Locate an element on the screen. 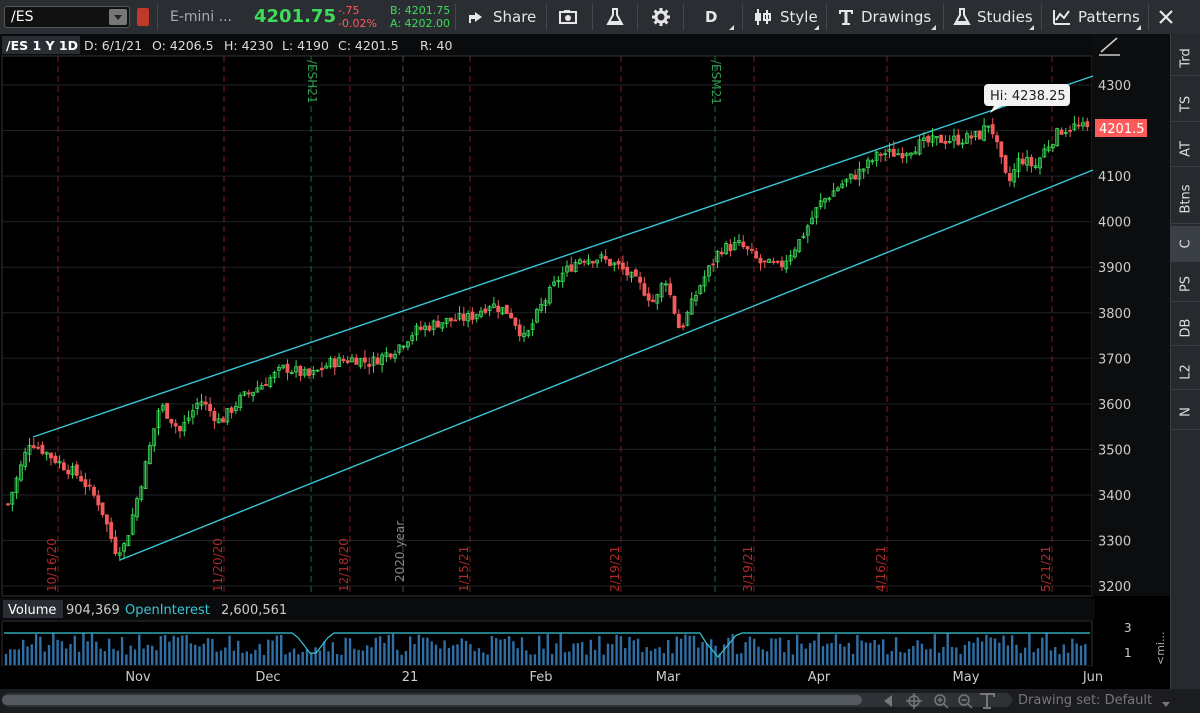 This screenshot has height=713, width=1200. time-axis: Nov Dec 21 Feb Mar Apr May Jun is located at coordinates (614, 677).